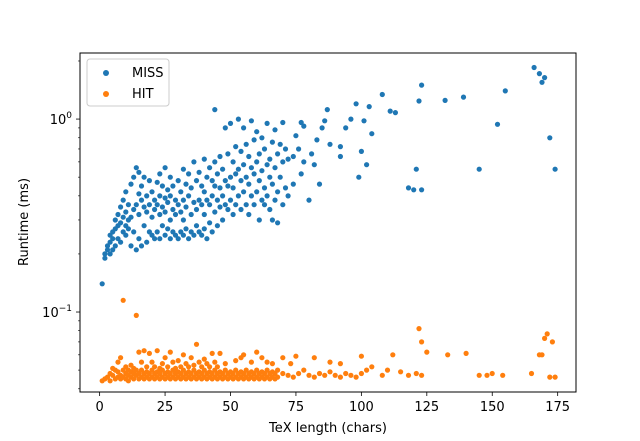 This screenshot has width=640, height=441. What do you see at coordinates (99, 407) in the screenshot?
I see `x-tick-label: 0` at bounding box center [99, 407].